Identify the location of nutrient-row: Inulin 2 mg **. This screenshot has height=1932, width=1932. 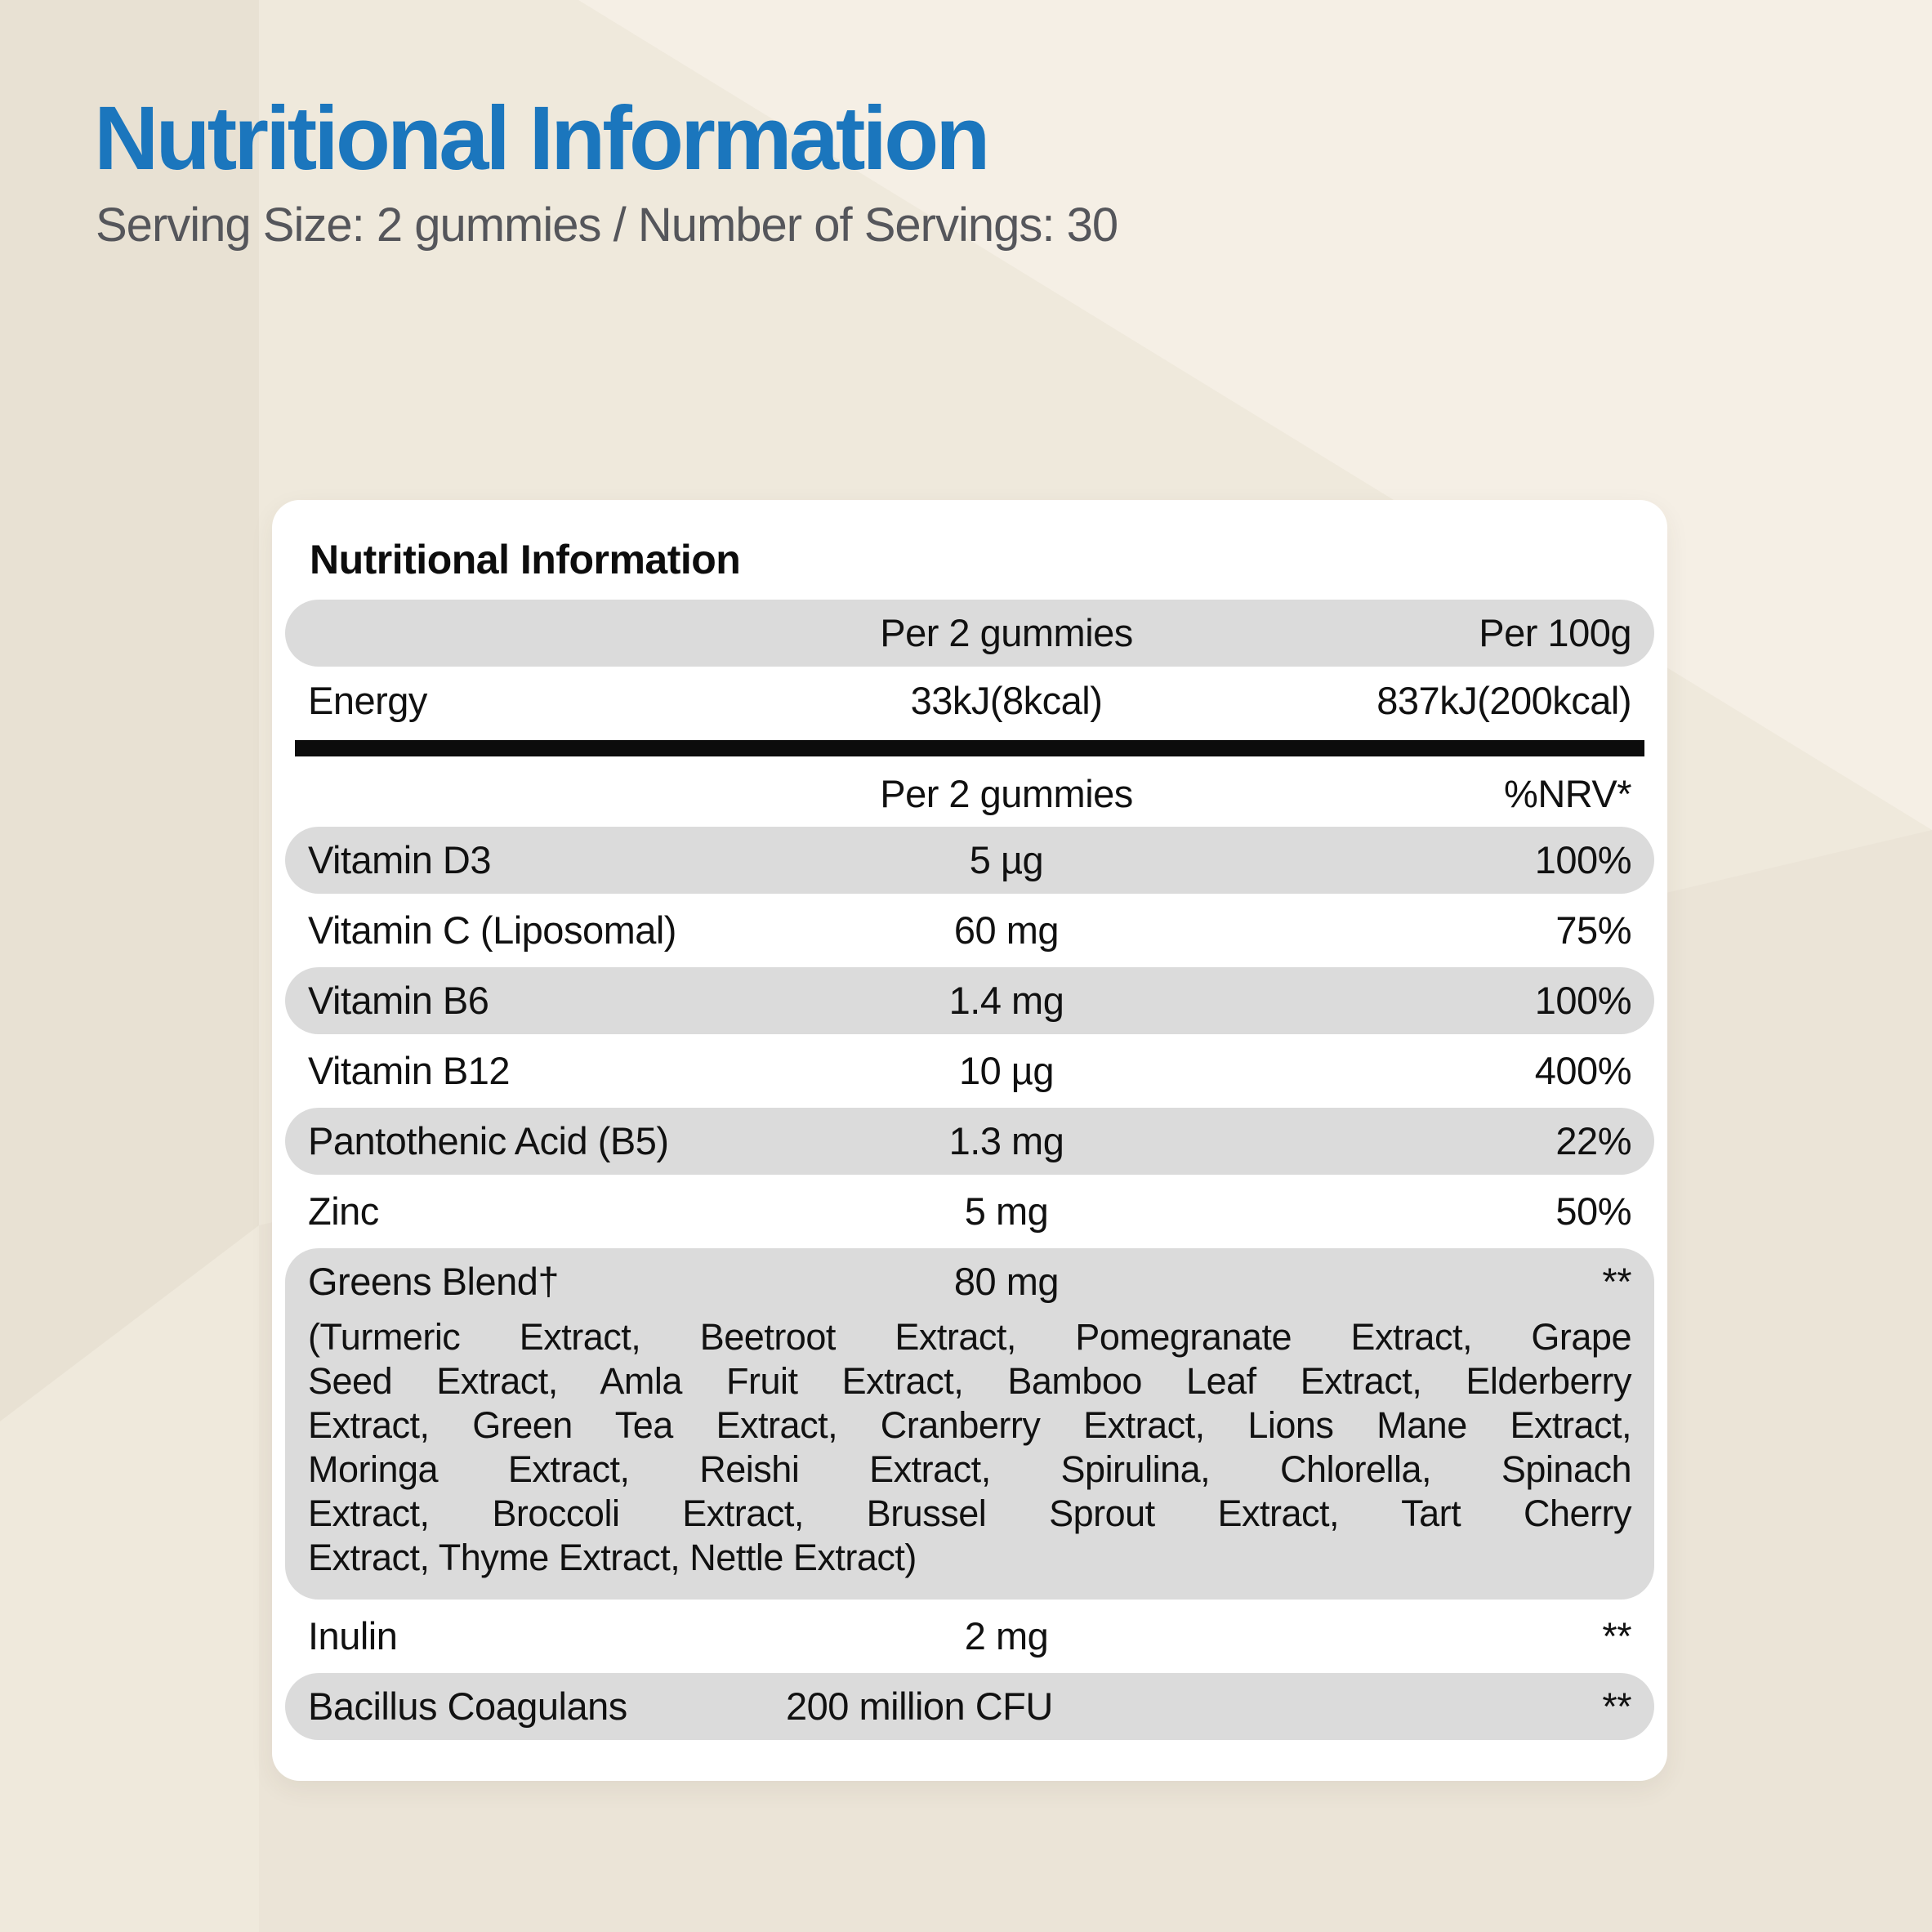
(969, 1637).